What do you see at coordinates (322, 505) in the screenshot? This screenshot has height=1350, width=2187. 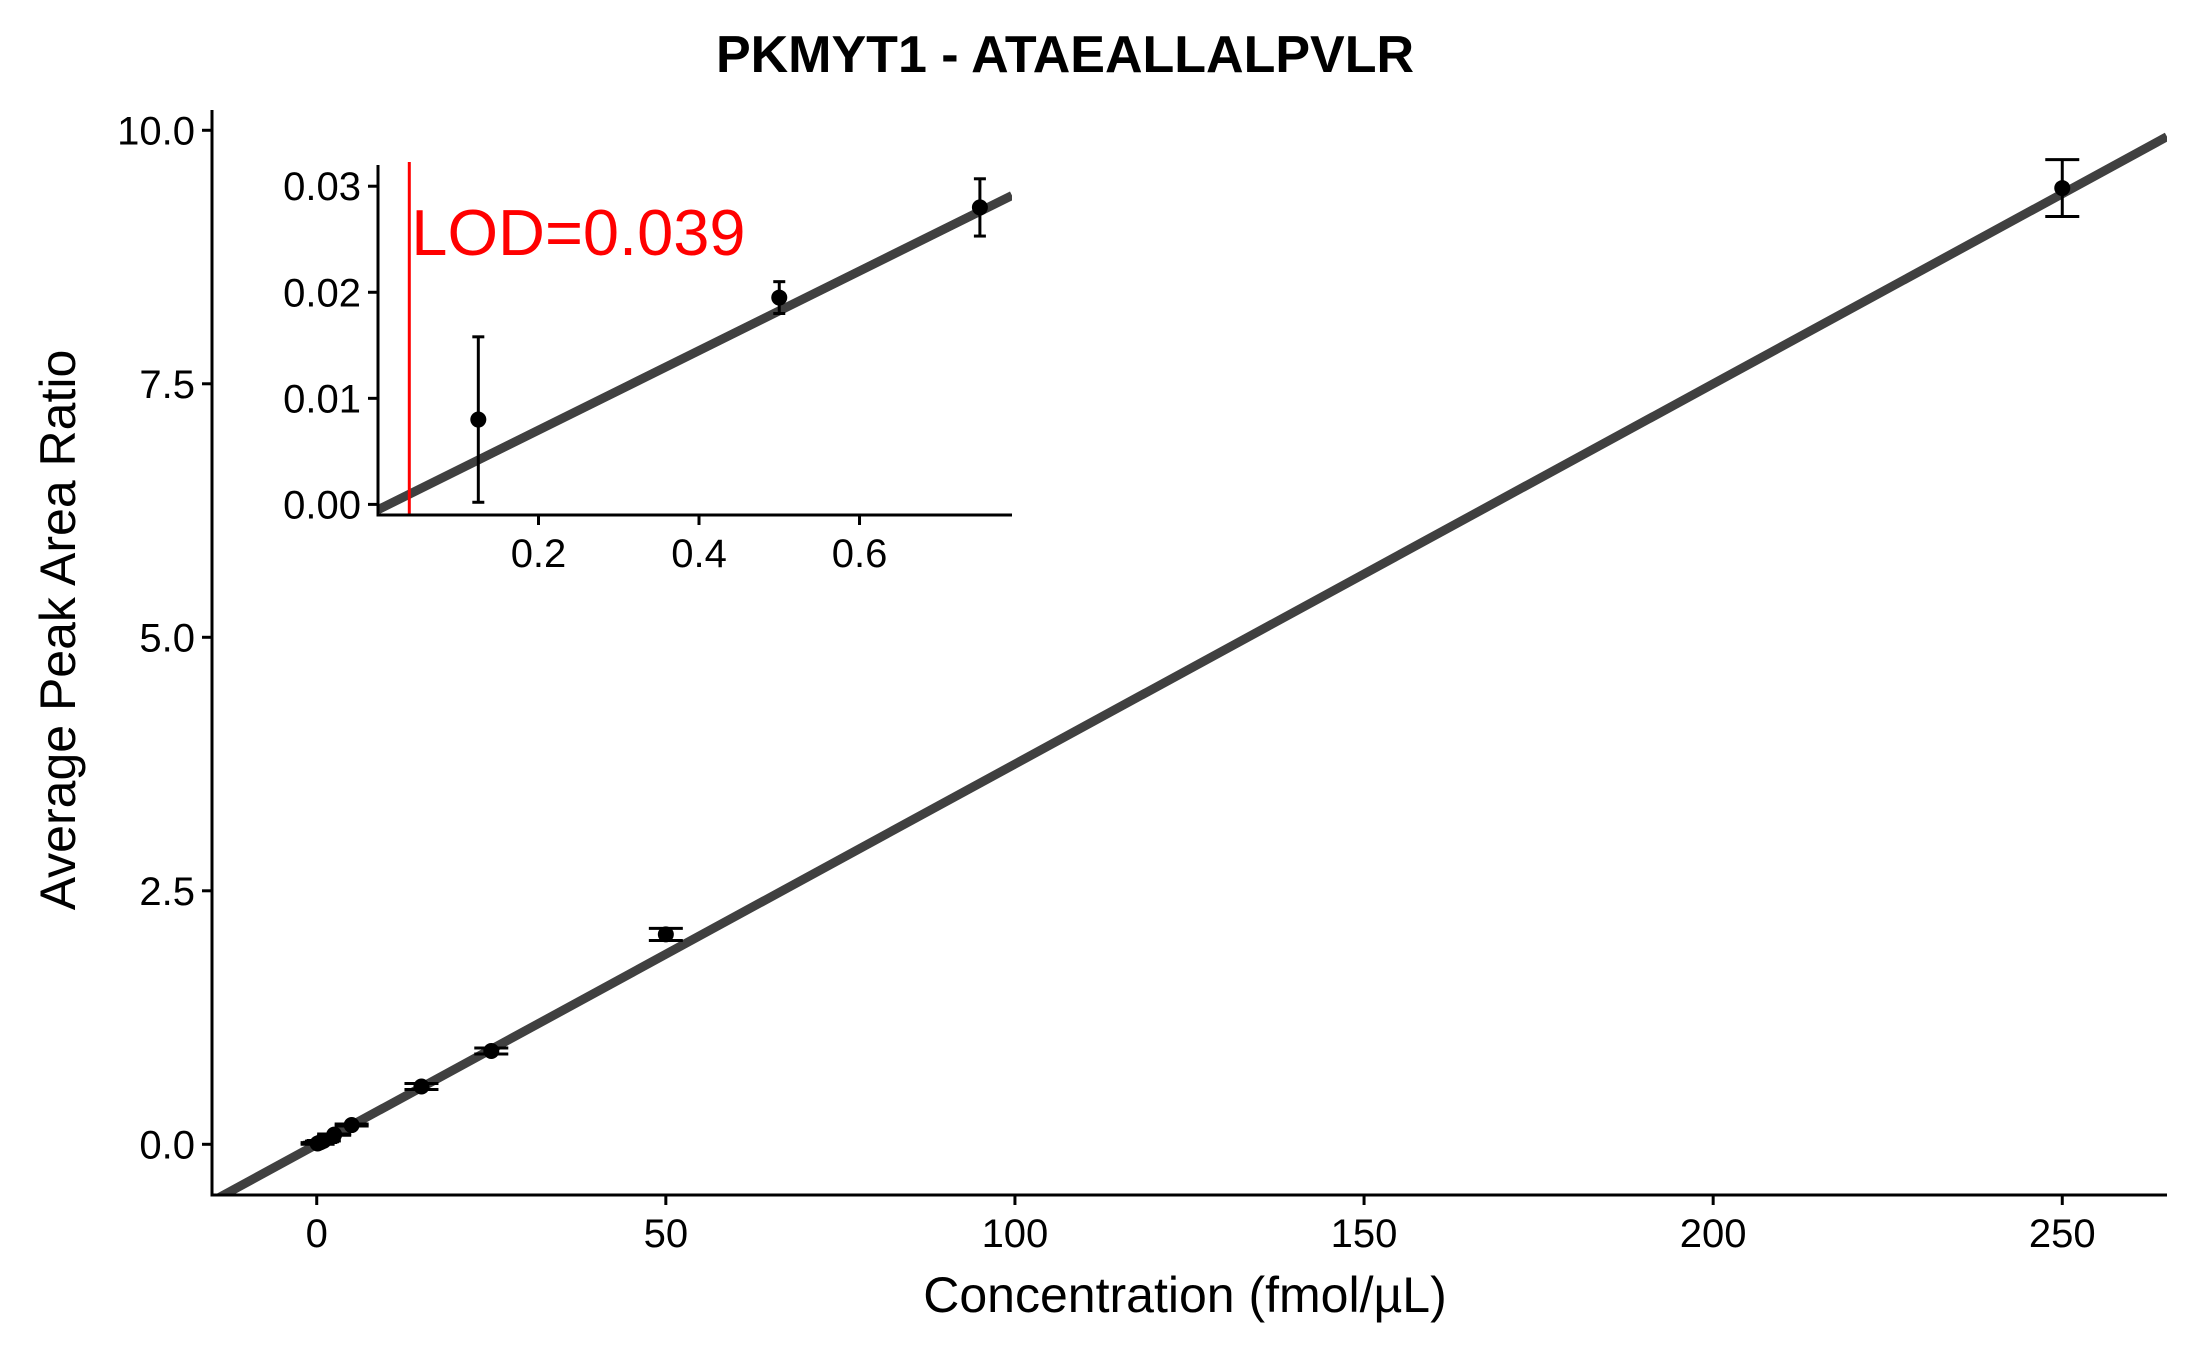 I see `y-tick-label: 0.00` at bounding box center [322, 505].